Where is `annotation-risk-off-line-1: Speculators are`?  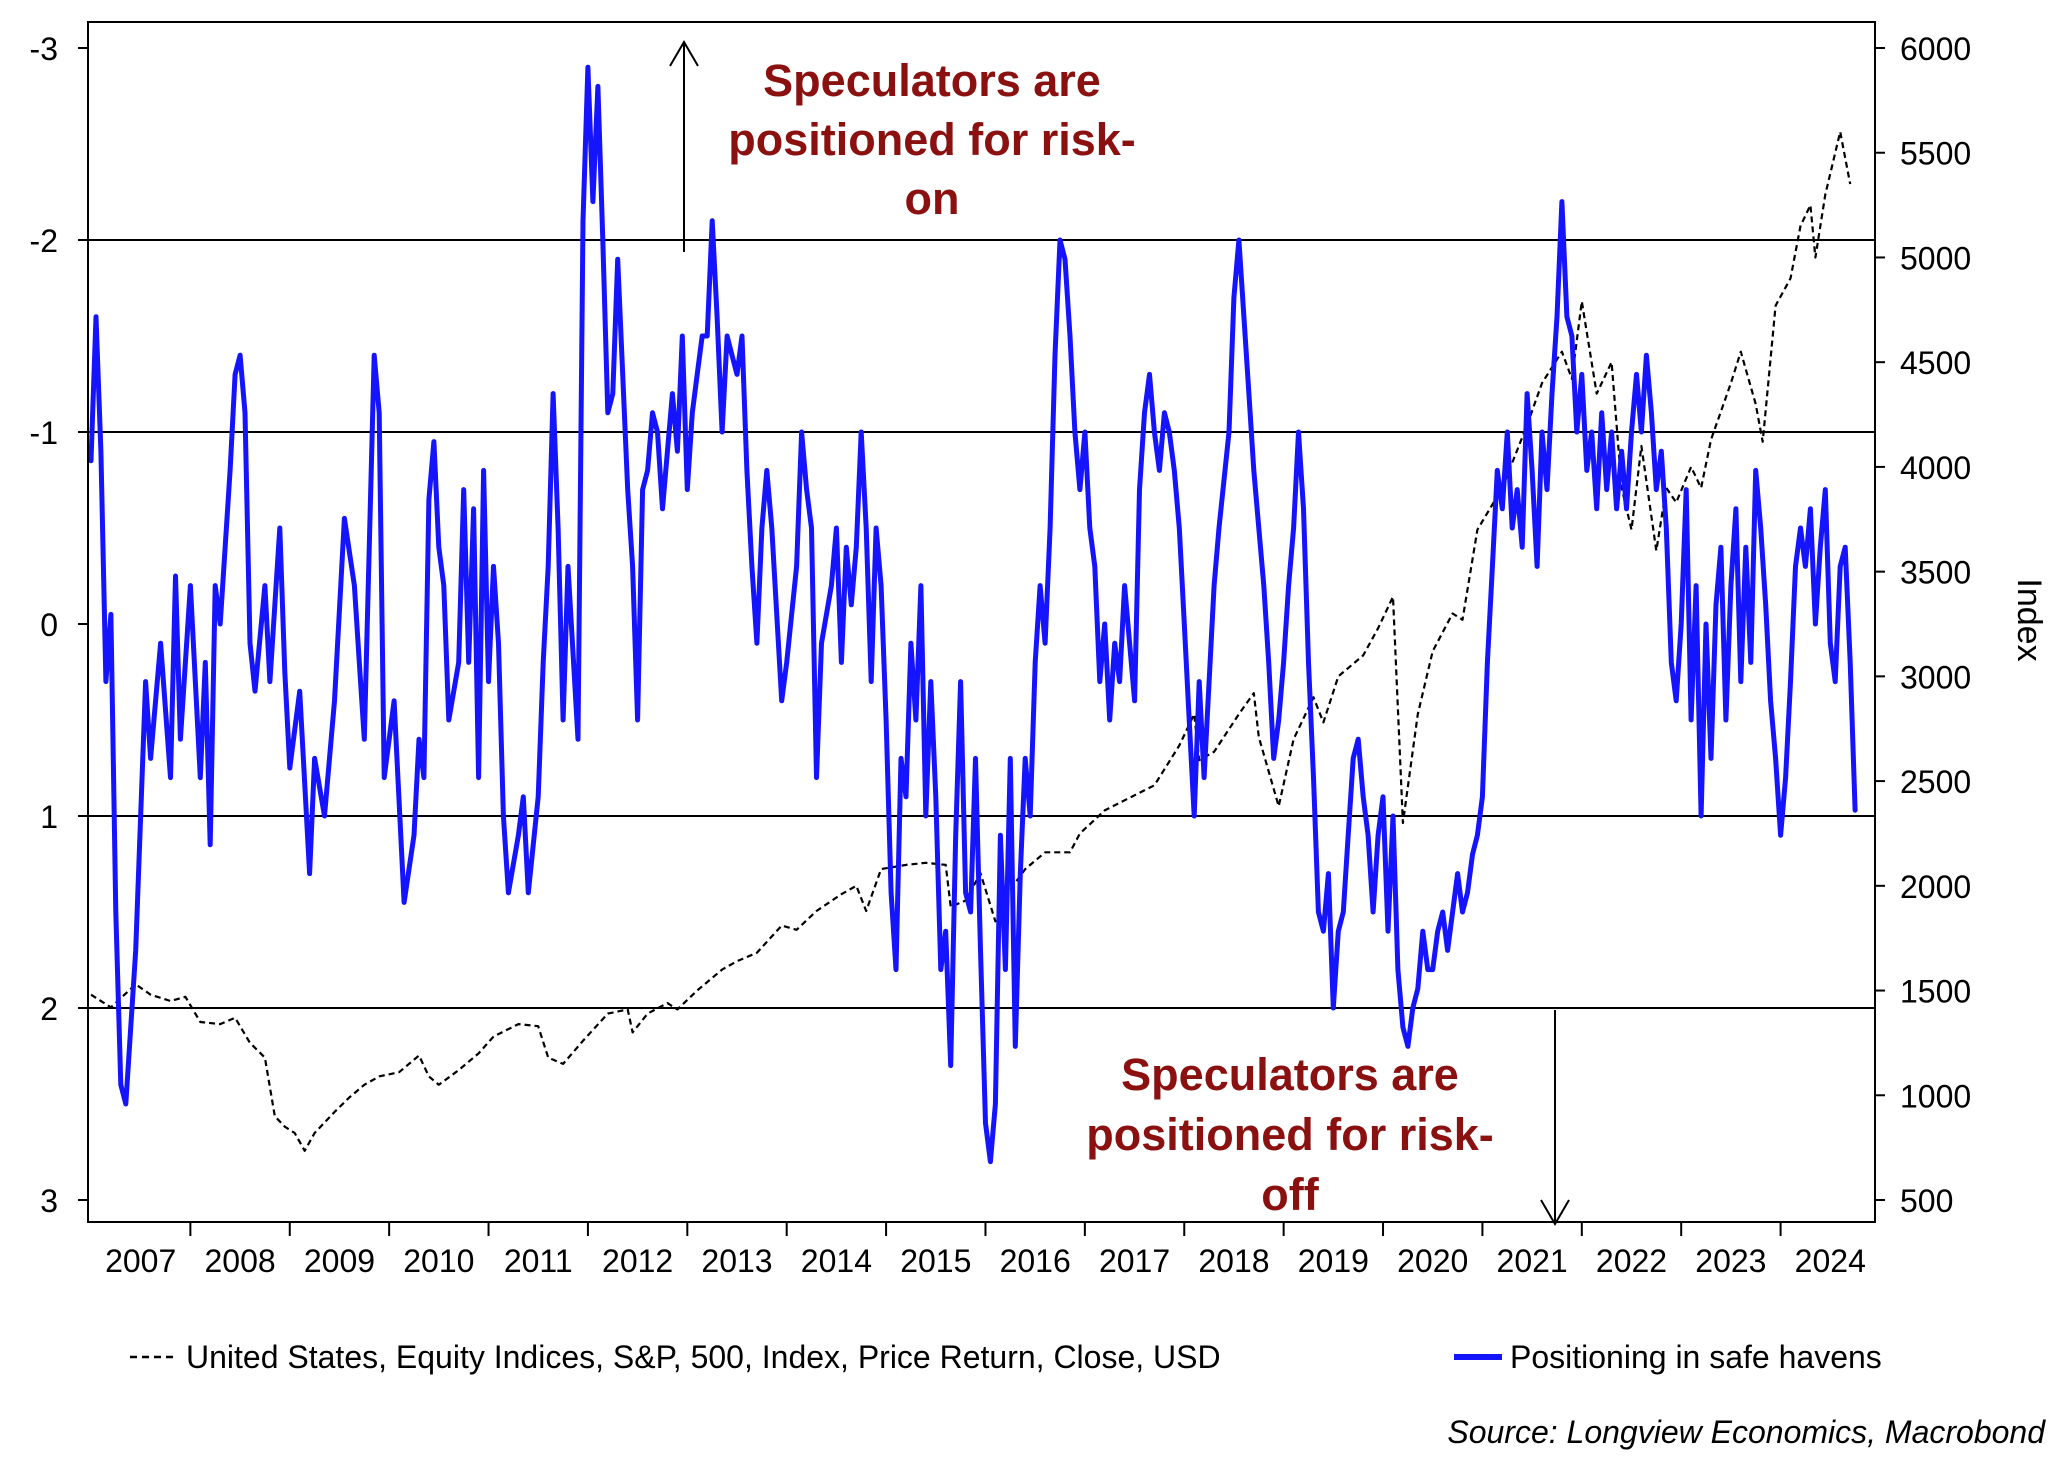
annotation-risk-off-line-1: Speculators are is located at coordinates (1290, 1074).